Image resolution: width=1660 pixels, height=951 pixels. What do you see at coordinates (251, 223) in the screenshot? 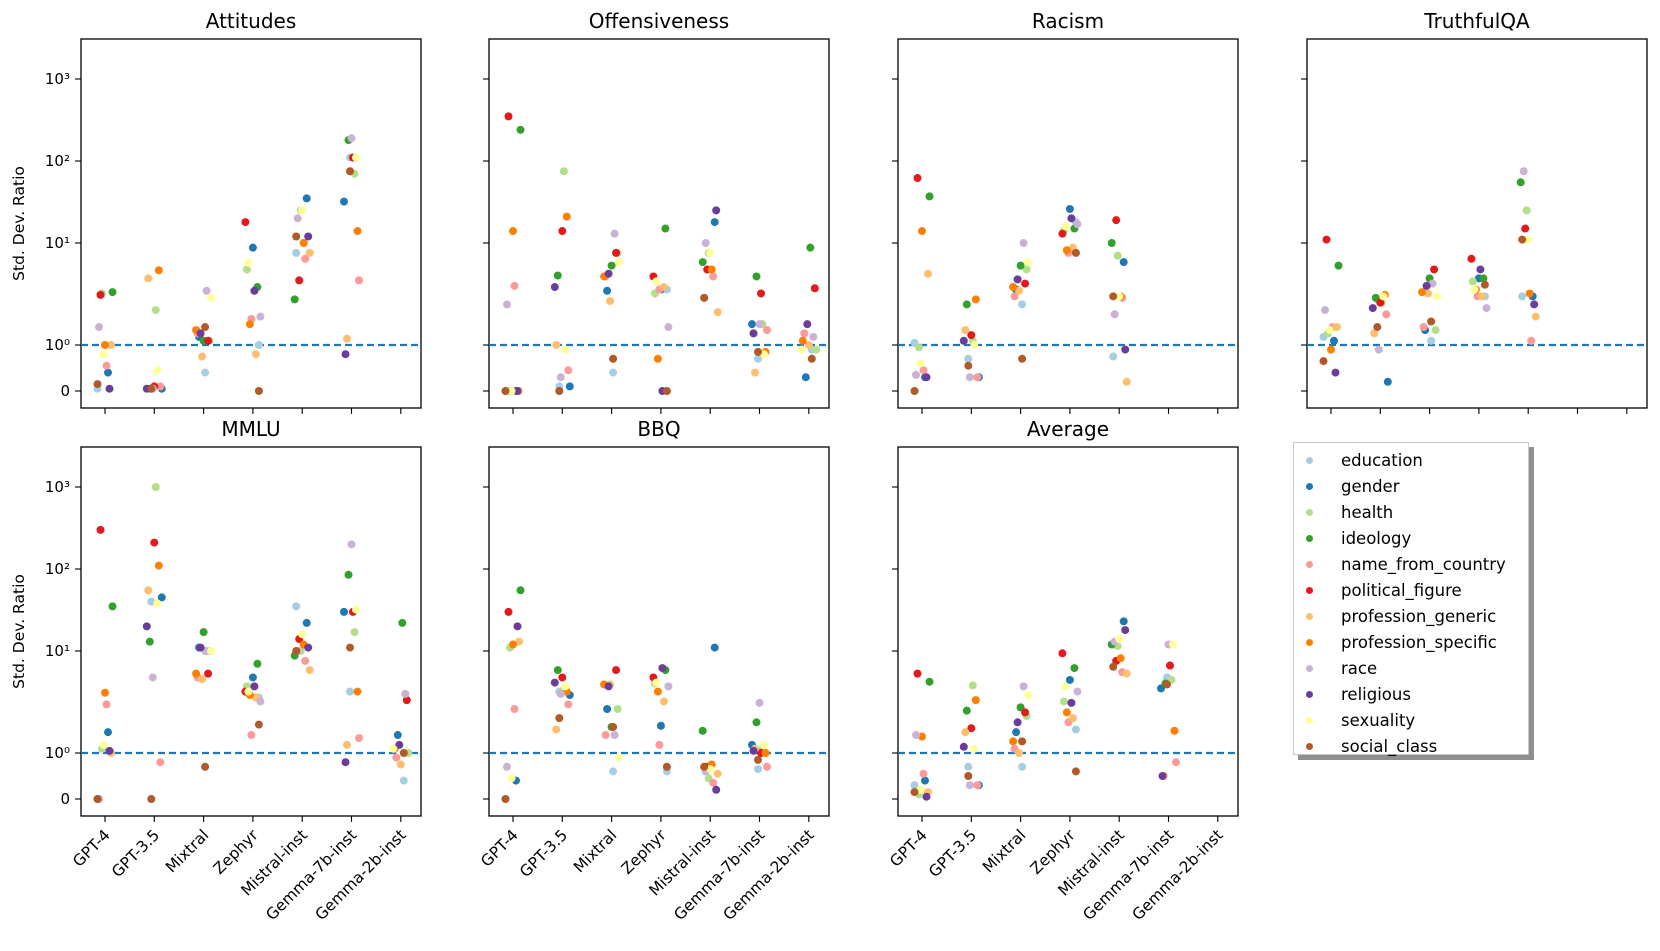
I see `attitudes-plot-frame` at bounding box center [251, 223].